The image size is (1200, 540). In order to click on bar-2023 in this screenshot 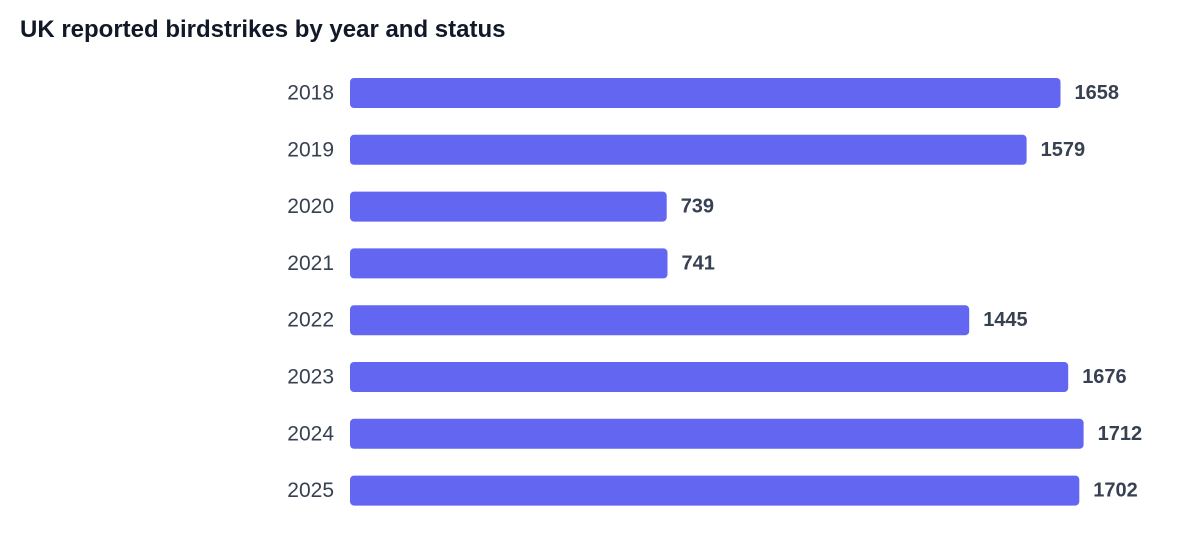, I will do `click(709, 377)`.